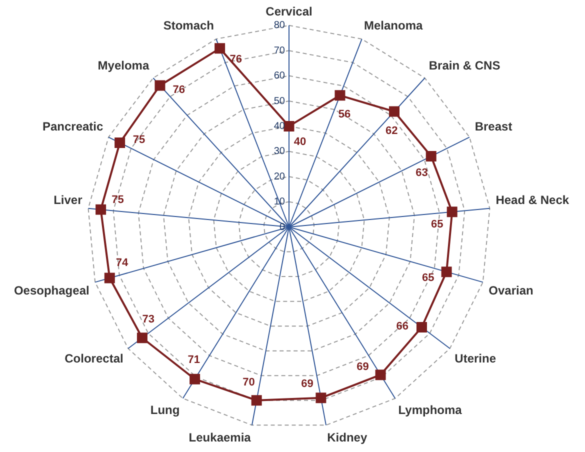 This screenshot has height=452, width=585. I want to click on spoke-label: Leukaemia, so click(220, 437).